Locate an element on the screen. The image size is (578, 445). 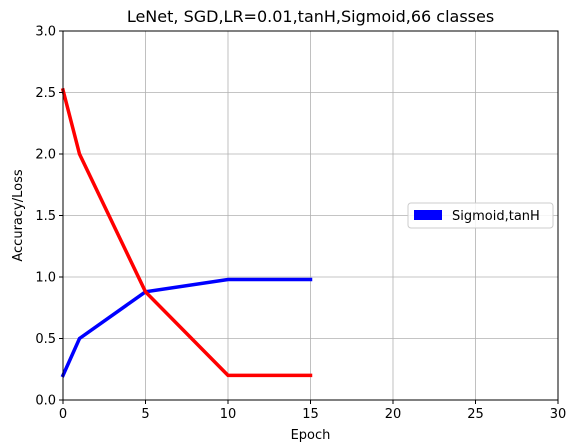
x-tick-label: 10 is located at coordinates (228, 414).